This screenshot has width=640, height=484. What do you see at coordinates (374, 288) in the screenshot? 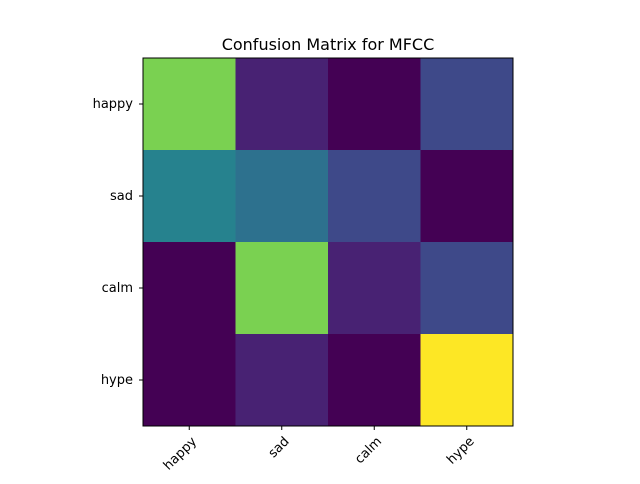
I see `heatmap-cell-calm-calm` at bounding box center [374, 288].